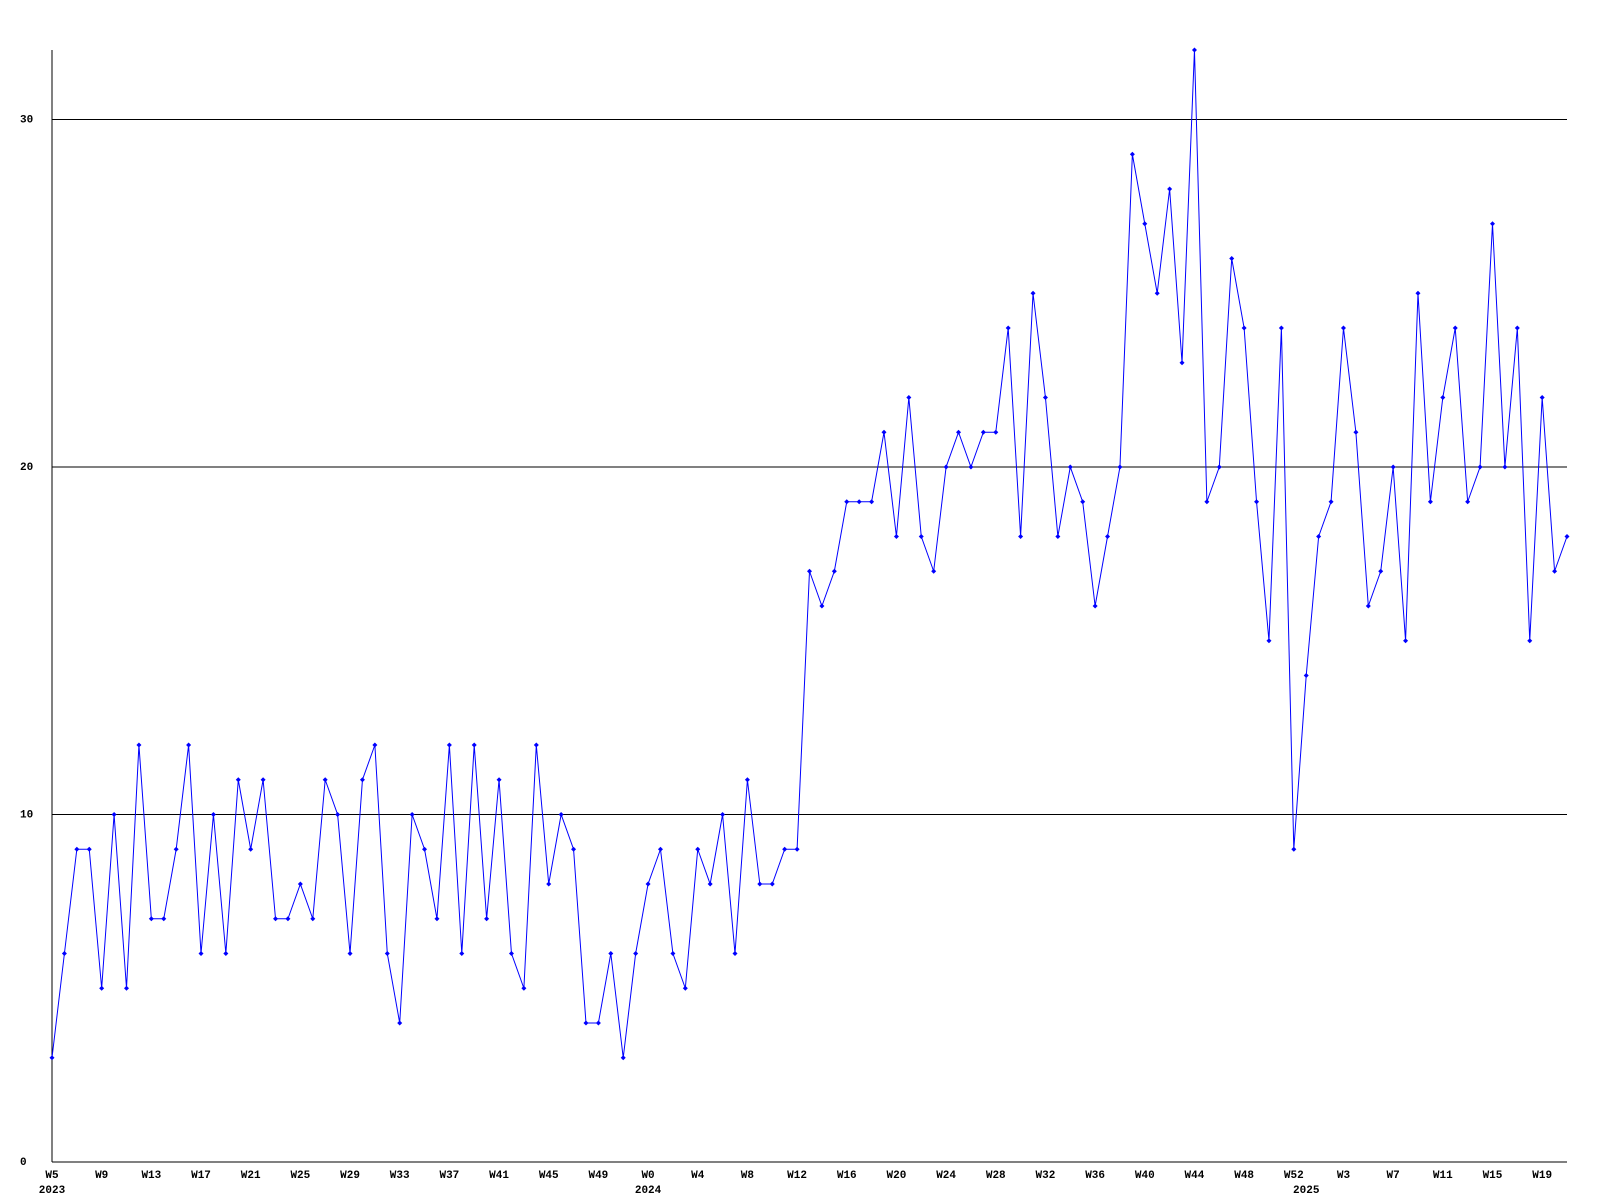 This screenshot has width=1600, height=1200. Describe the element at coordinates (598, 1176) in the screenshot. I see `x-tick-label: W49` at that location.